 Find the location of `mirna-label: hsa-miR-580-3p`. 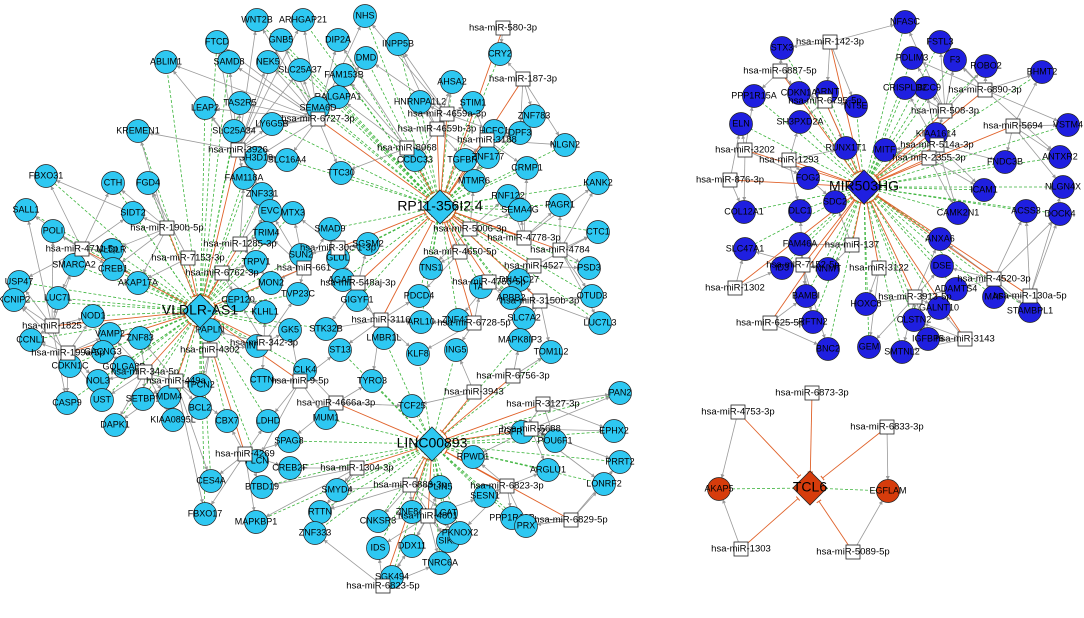

mirna-label: hsa-miR-580-3p is located at coordinates (503, 28).